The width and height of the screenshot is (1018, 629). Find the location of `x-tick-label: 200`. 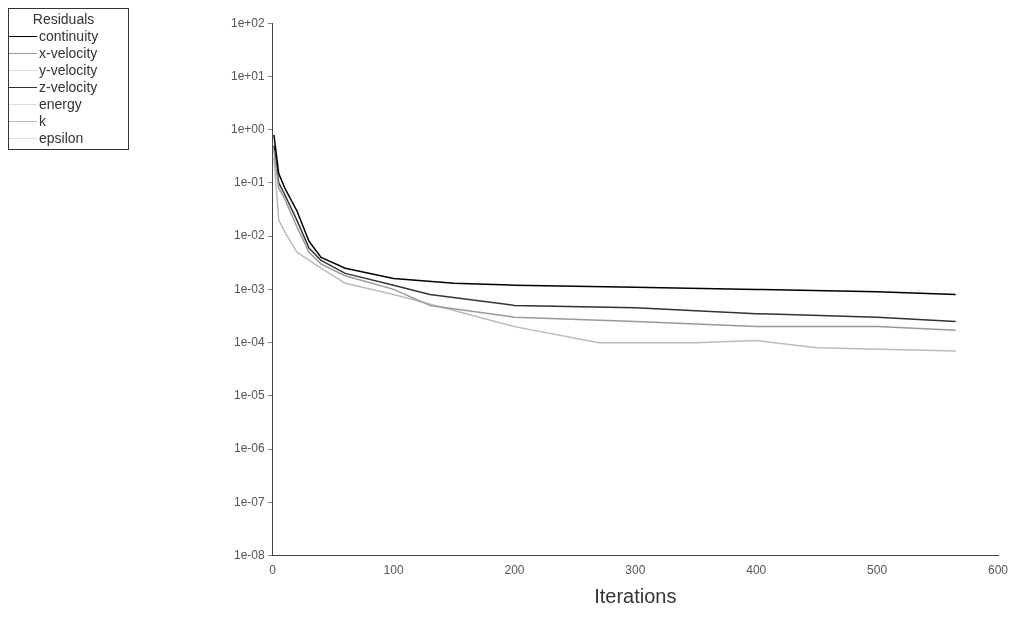

x-tick-label: 200 is located at coordinates (514, 570).